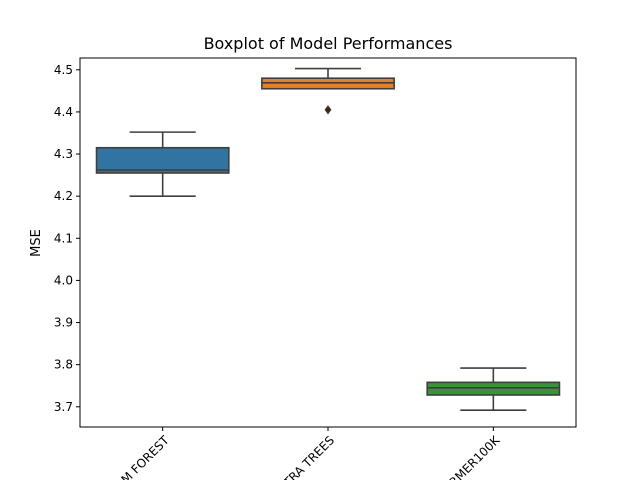 This screenshot has width=640, height=480. I want to click on x-axis: RANDOM FOREST EXTRA TREES TRANSFORMER100K, so click(295, 453).